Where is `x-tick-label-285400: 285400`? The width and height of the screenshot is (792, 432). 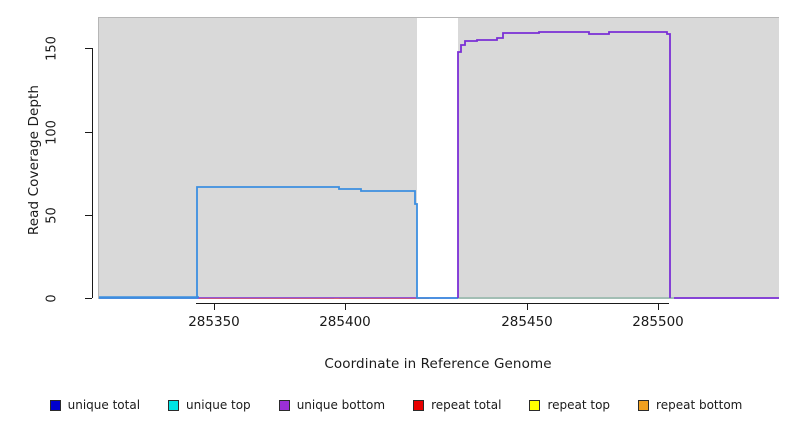 x-tick-label-285400: 285400 is located at coordinates (345, 322).